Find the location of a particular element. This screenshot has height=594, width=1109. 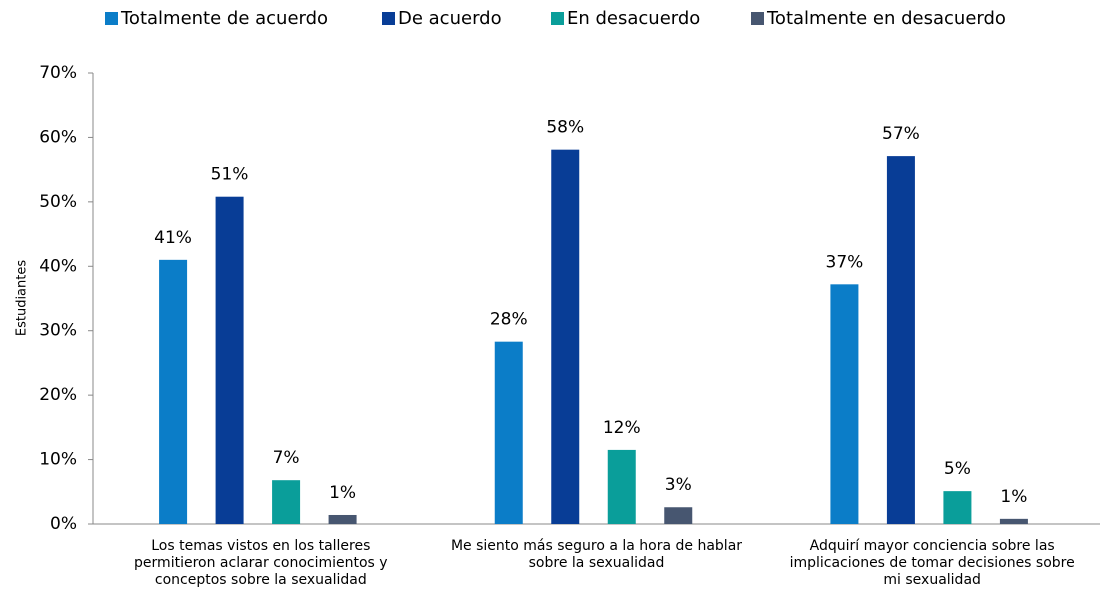

legend-label: Totalmente de acuerdo is located at coordinates (224, 18).